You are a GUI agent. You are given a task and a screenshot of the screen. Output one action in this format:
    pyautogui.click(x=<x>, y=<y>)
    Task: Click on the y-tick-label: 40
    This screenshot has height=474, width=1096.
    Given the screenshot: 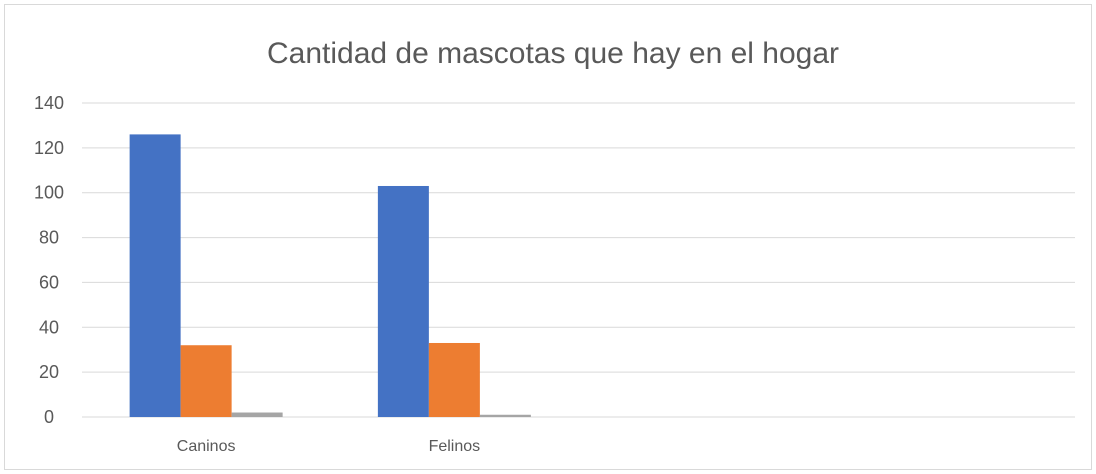 What is the action you would take?
    pyautogui.click(x=49, y=327)
    